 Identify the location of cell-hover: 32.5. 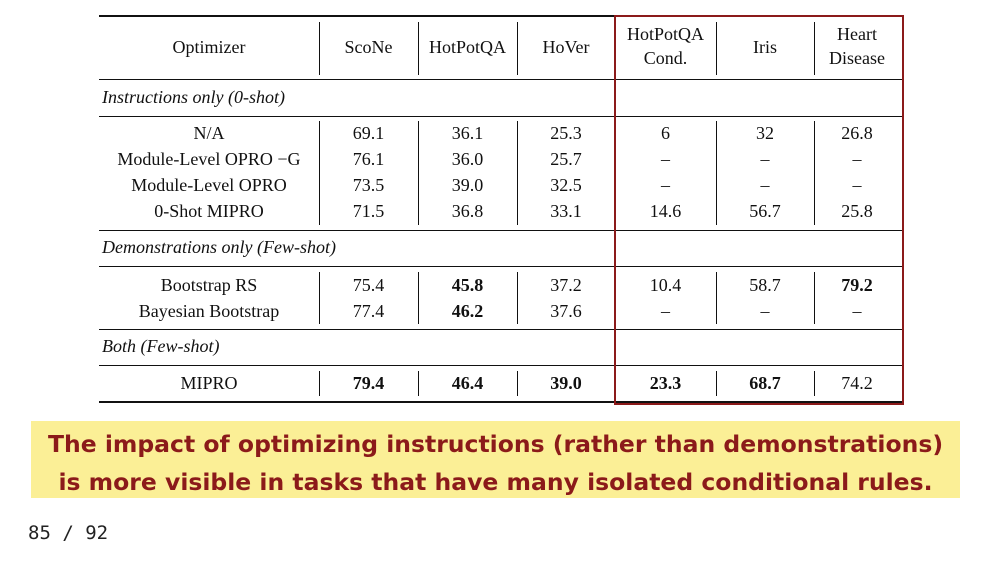
(566, 185).